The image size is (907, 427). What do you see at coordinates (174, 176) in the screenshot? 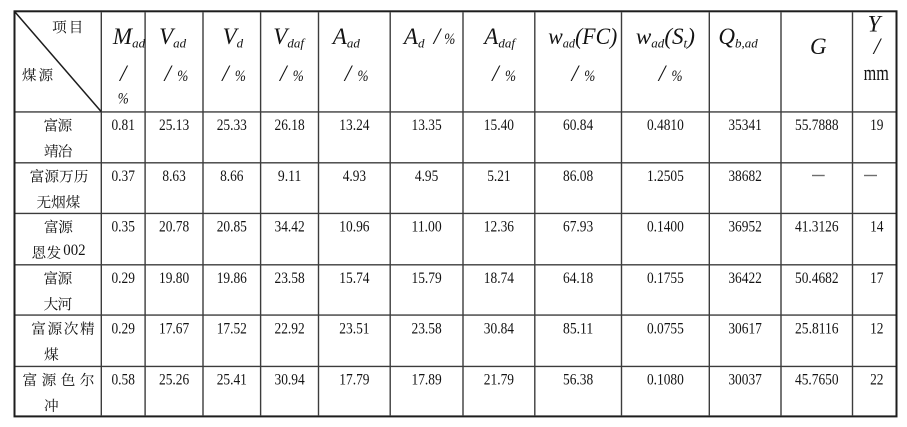
I see `svg-text: 8.63` at bounding box center [174, 176].